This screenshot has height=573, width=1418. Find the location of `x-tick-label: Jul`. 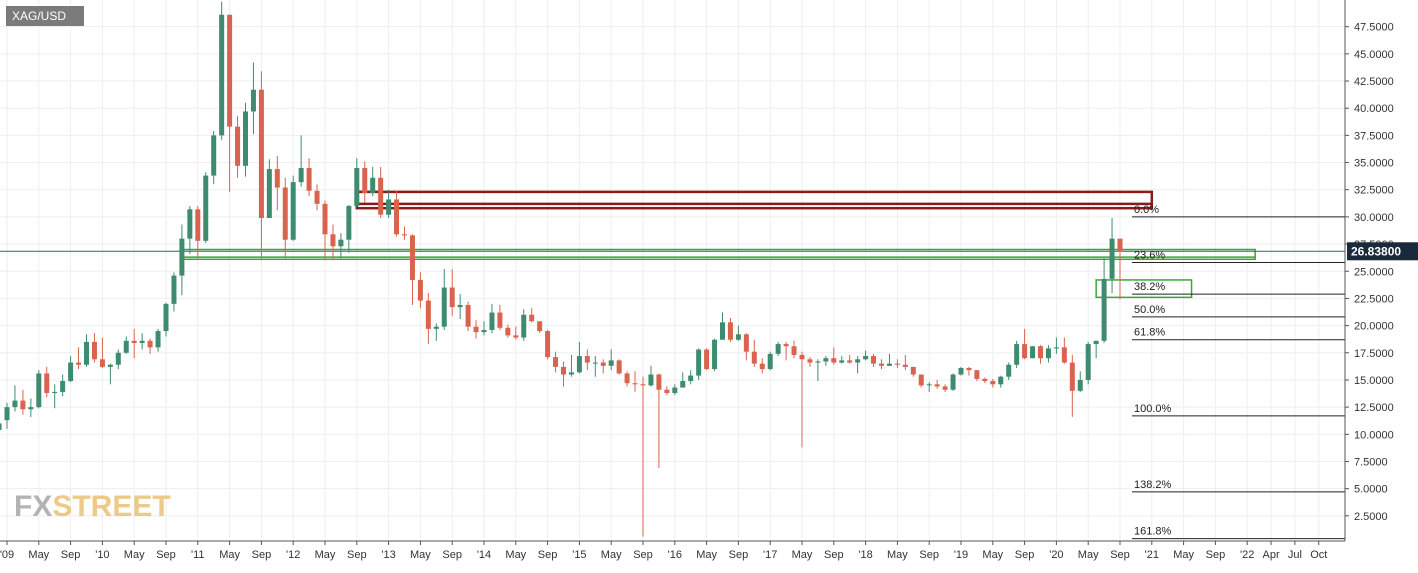

x-tick-label: Jul is located at coordinates (1295, 555).